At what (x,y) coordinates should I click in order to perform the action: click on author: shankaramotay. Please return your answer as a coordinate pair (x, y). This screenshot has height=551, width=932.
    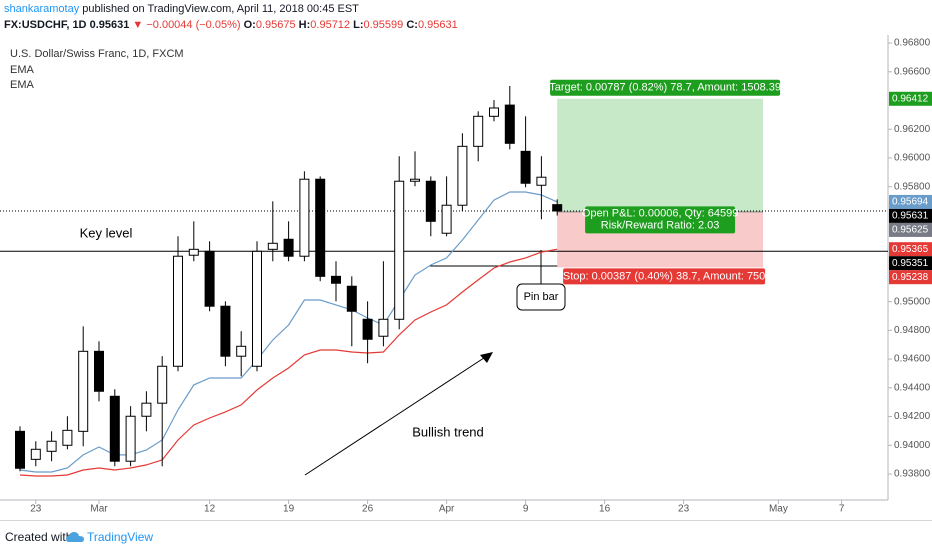
    Looking at the image, I should click on (42, 9).